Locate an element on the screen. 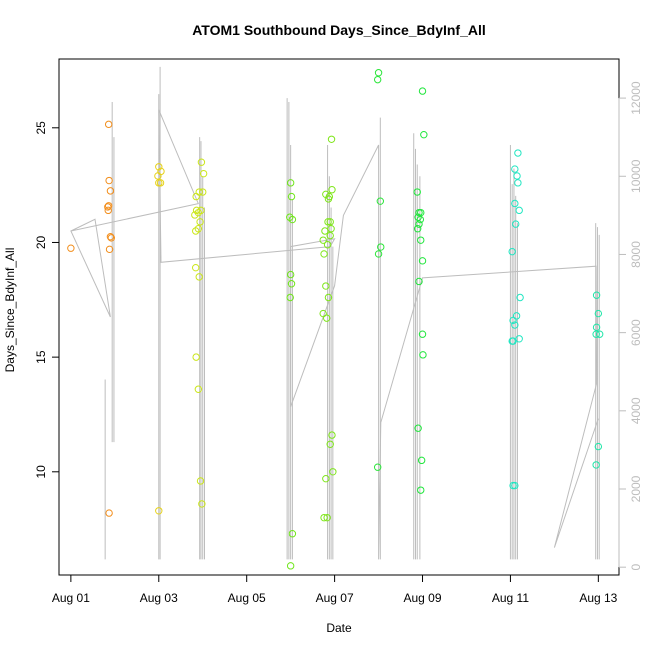 The height and width of the screenshot is (655, 650). y-tick-label: 25 is located at coordinates (41, 128).